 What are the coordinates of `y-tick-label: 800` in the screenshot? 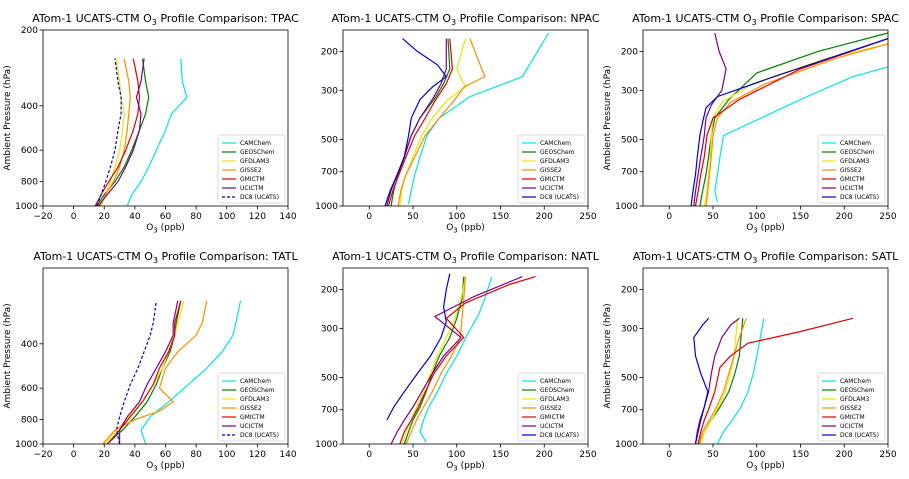 It's located at (29, 183).